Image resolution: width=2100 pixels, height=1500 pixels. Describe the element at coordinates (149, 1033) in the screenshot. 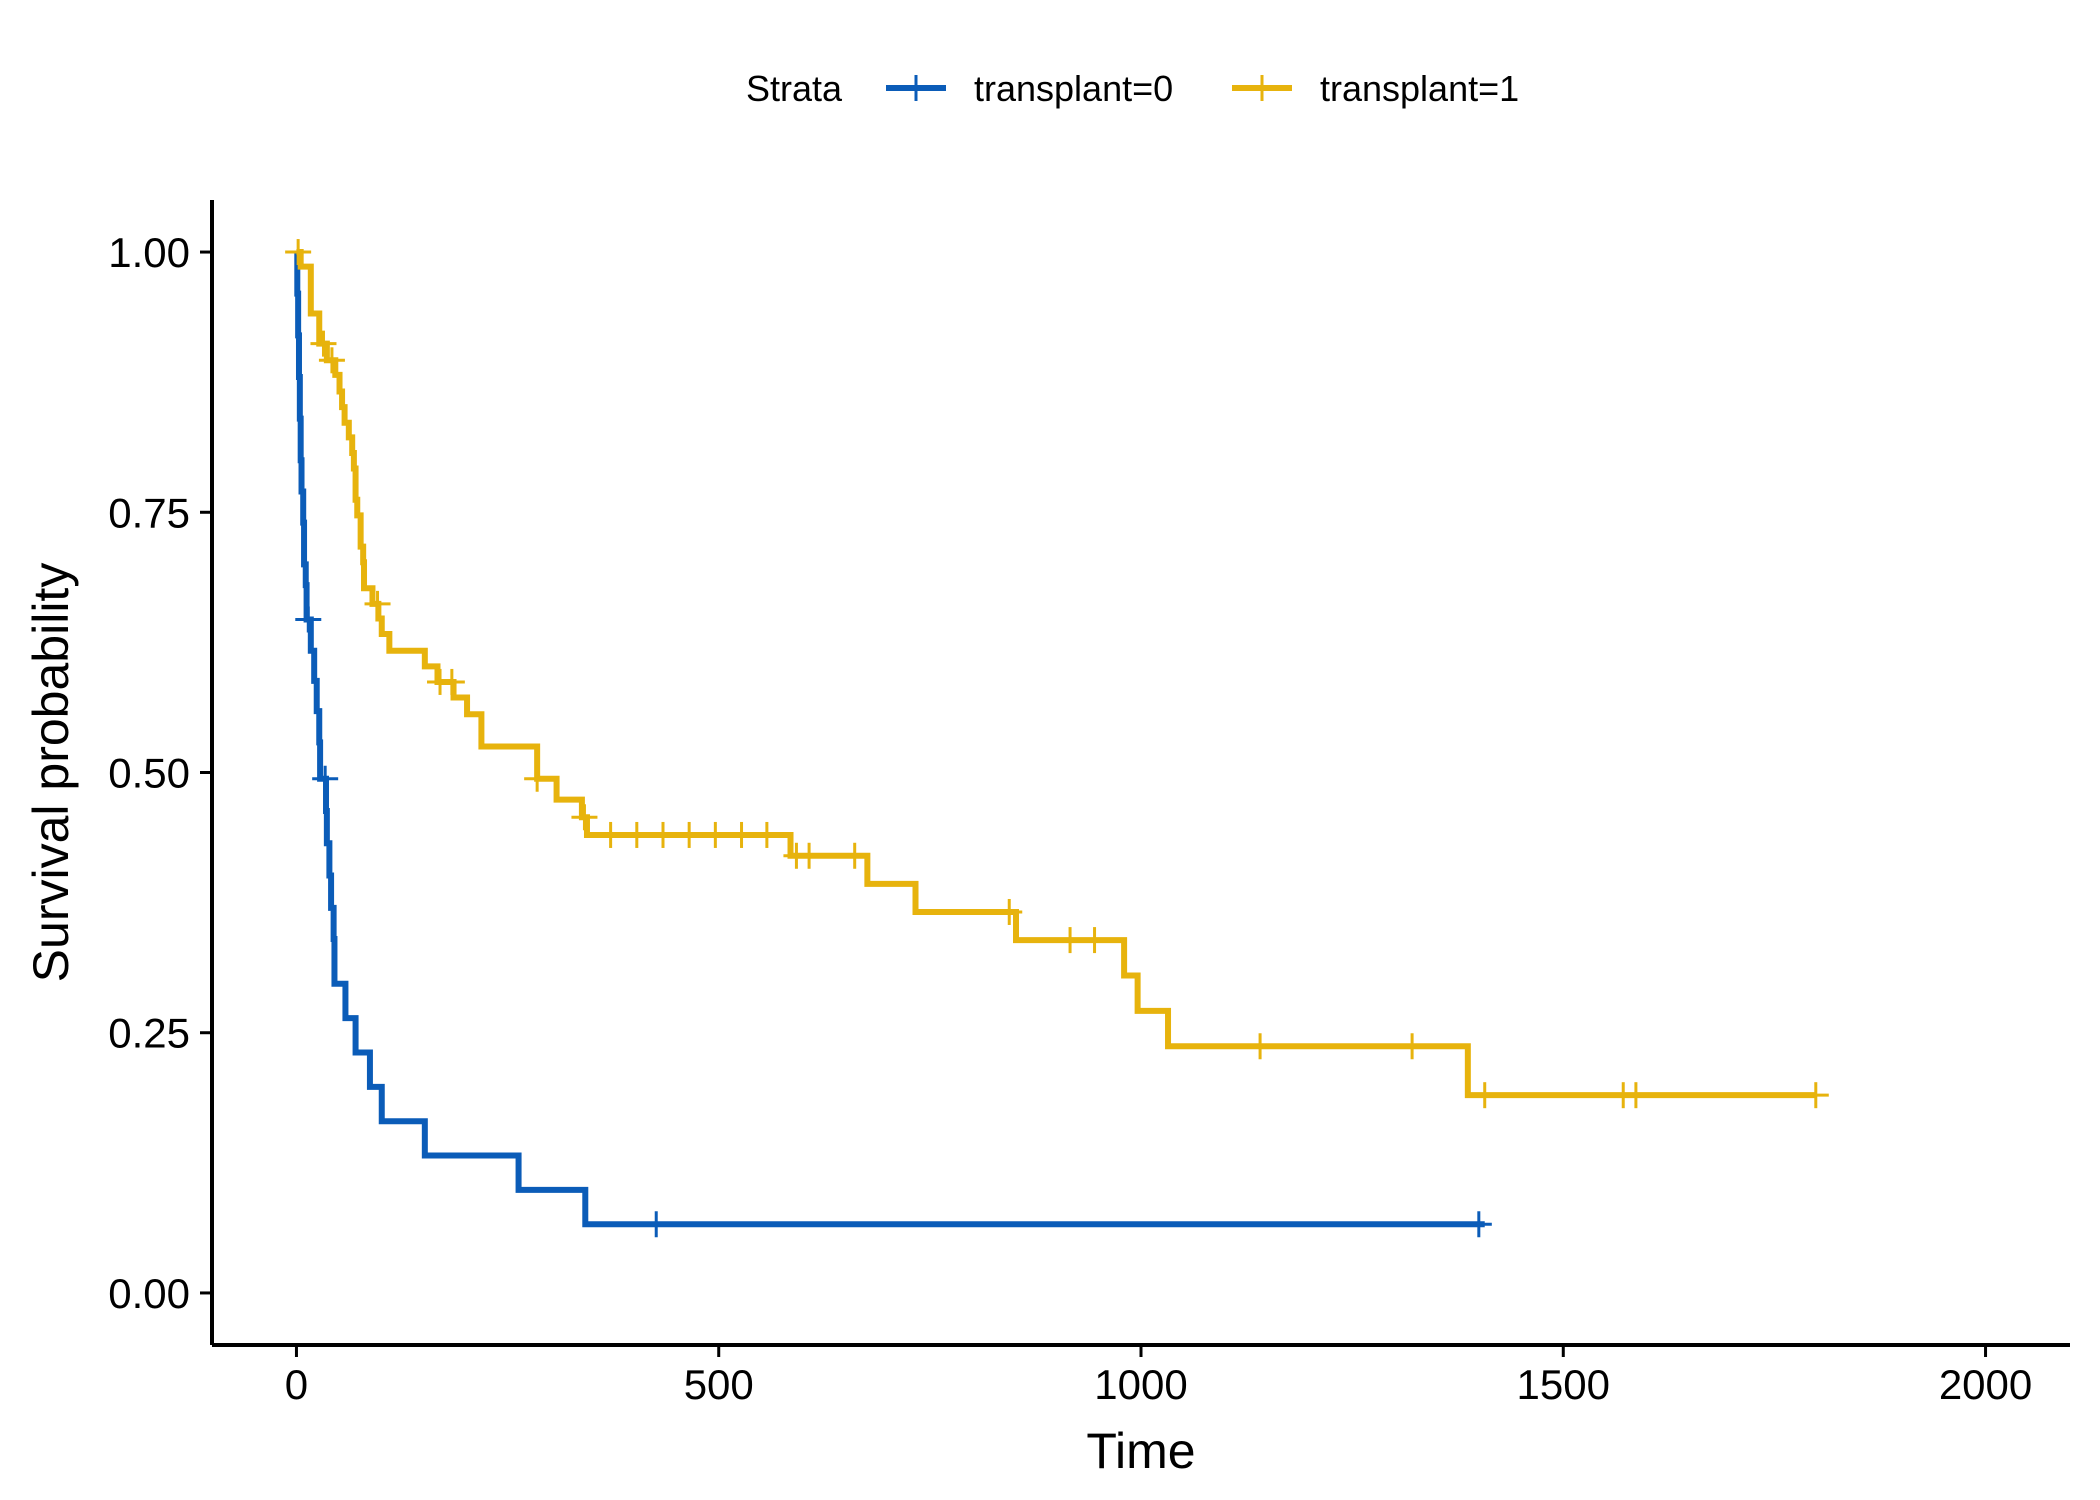

I see `y-tick-label: 0.25` at that location.